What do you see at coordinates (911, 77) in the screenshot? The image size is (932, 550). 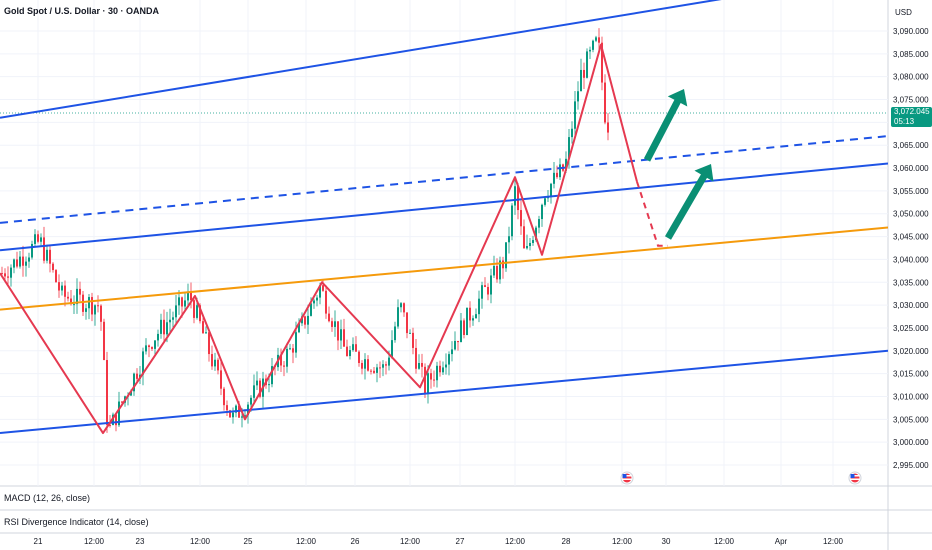 I see `price-tick-label: 3,080.000` at bounding box center [911, 77].